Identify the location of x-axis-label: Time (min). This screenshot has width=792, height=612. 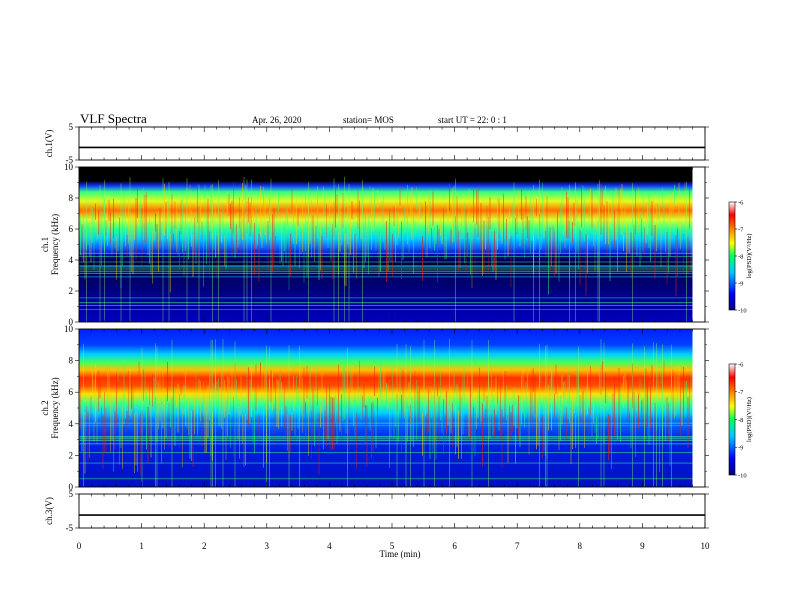
(400, 554).